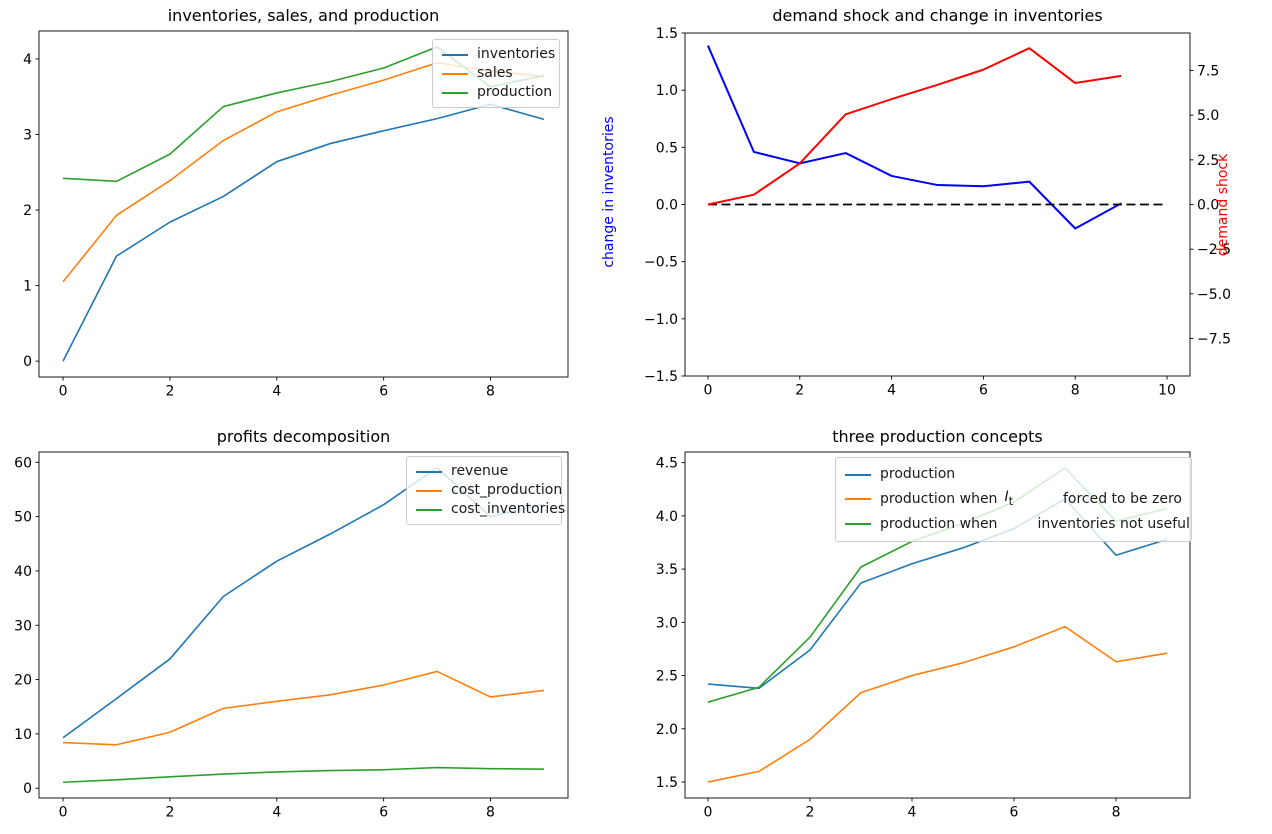 The image size is (1272, 834). I want to click on y-tick-label: 4.5, so click(667, 464).